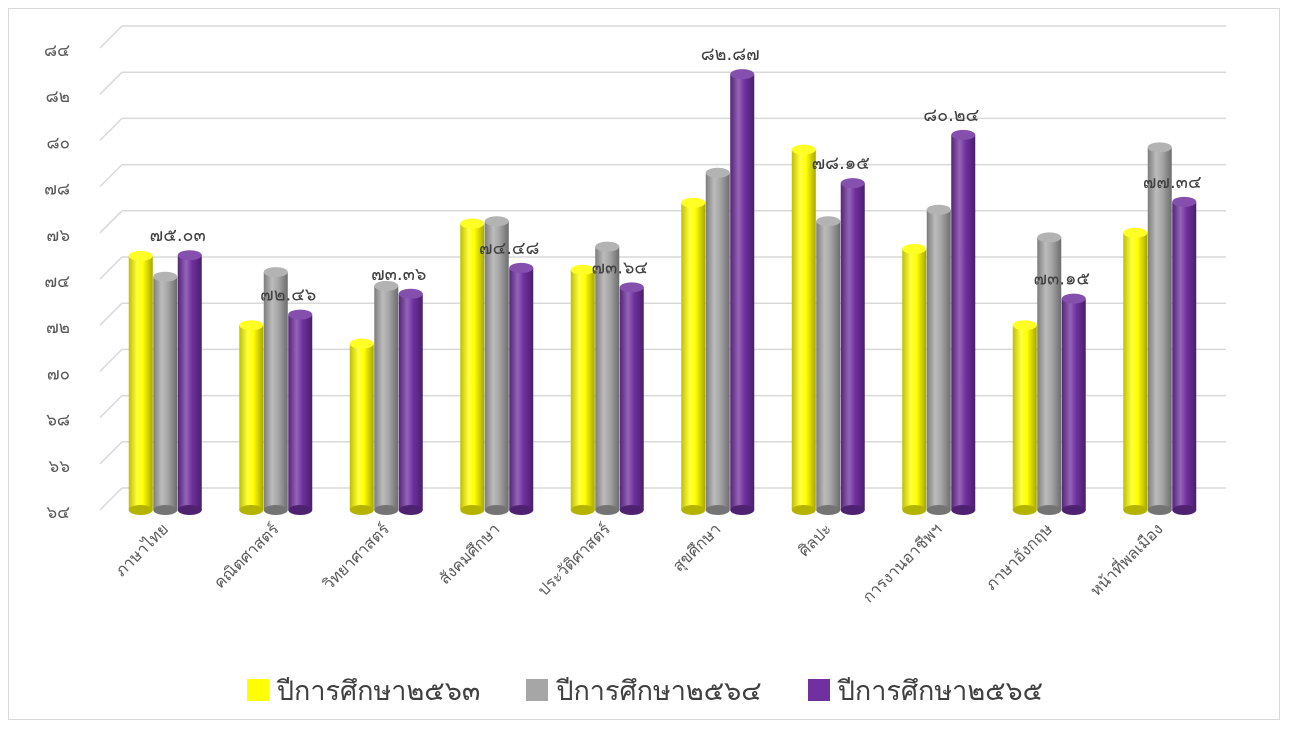 The height and width of the screenshot is (729, 1290). I want to click on data-label: ๘๒.๘๗, so click(730, 54).